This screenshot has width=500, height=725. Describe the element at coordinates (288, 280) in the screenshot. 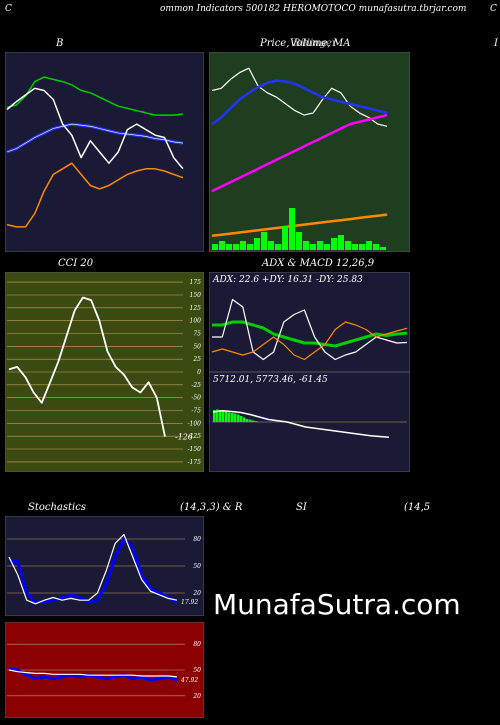

I see `adx-readout: ADX: 22.6 +DY: 16.31 -DY: 25.83` at that location.